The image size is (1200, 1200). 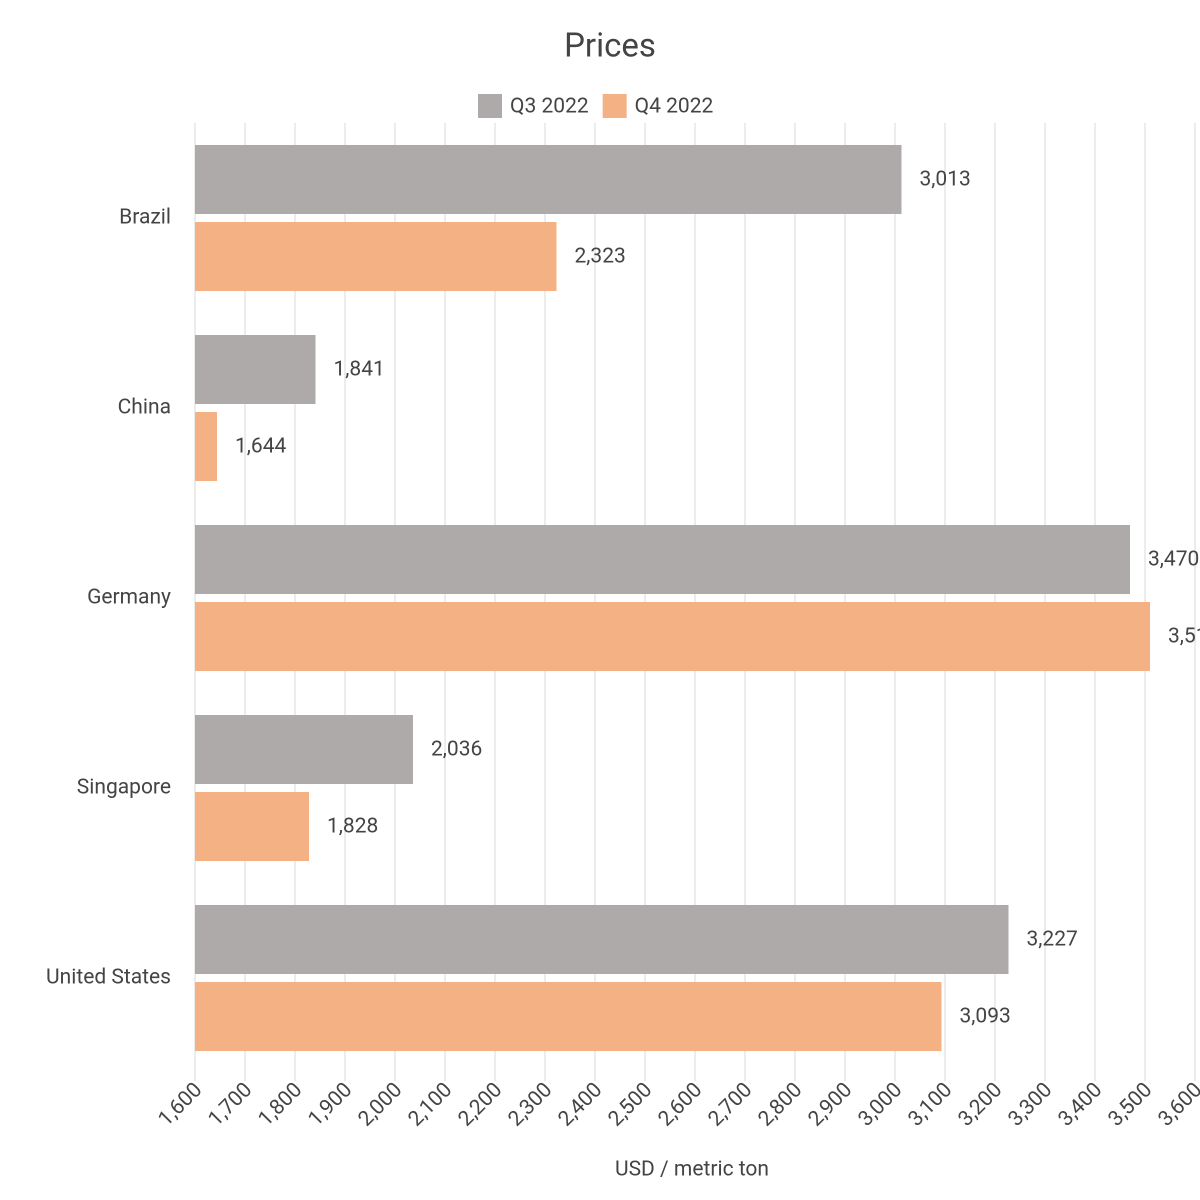 I want to click on value-label: 1,828, so click(x=352, y=827).